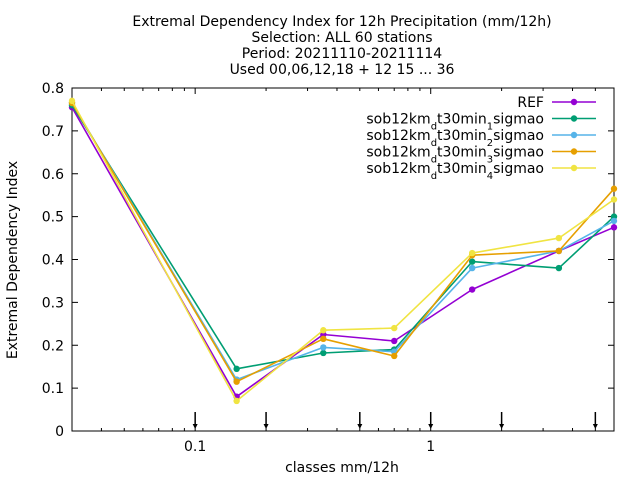 The image size is (640, 480). Describe the element at coordinates (530, 103) in the screenshot. I see `legend-label: REF` at that location.